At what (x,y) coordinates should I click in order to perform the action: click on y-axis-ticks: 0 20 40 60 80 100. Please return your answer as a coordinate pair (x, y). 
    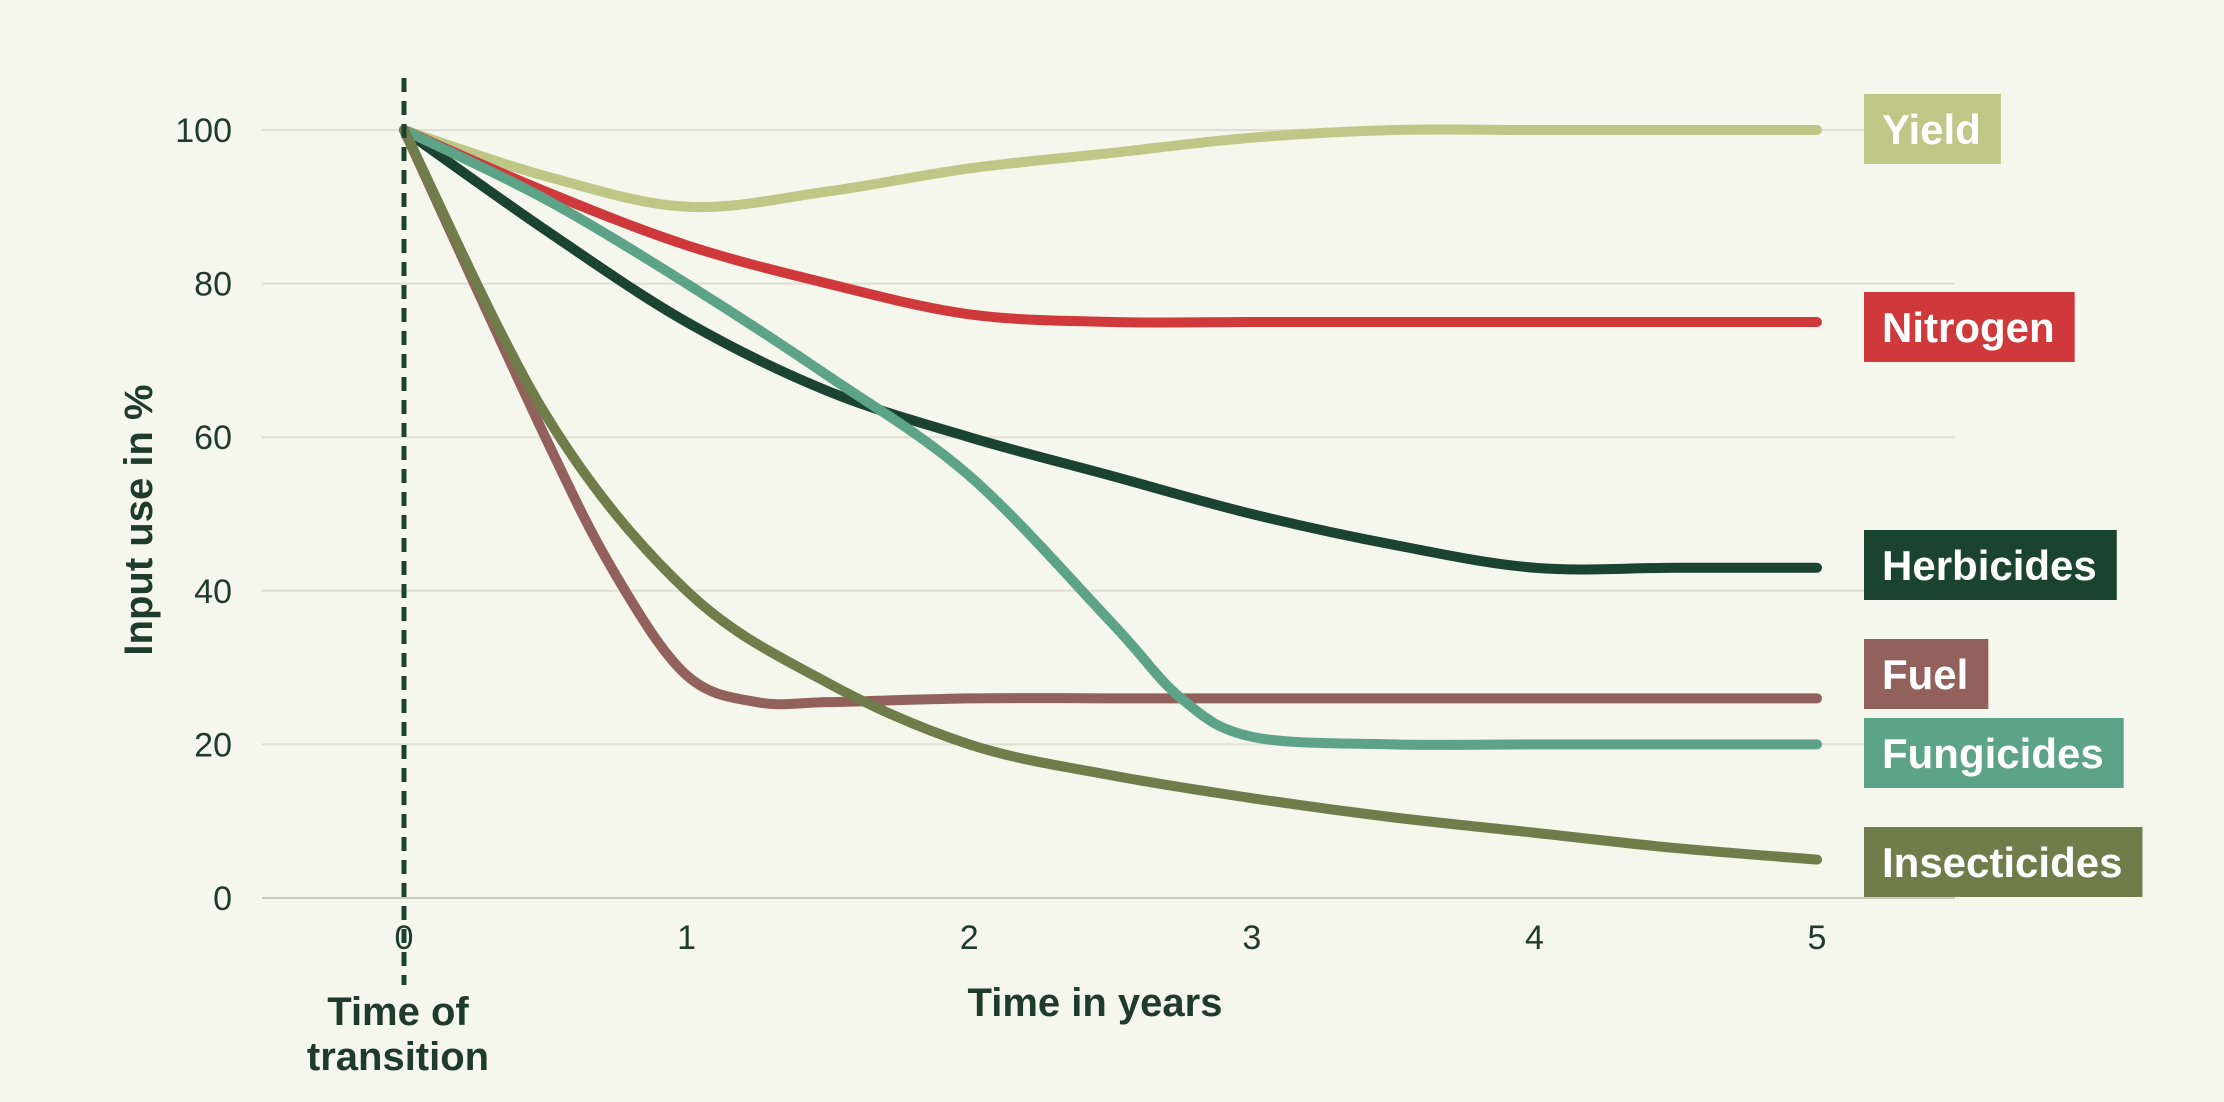
    Looking at the image, I should click on (203, 515).